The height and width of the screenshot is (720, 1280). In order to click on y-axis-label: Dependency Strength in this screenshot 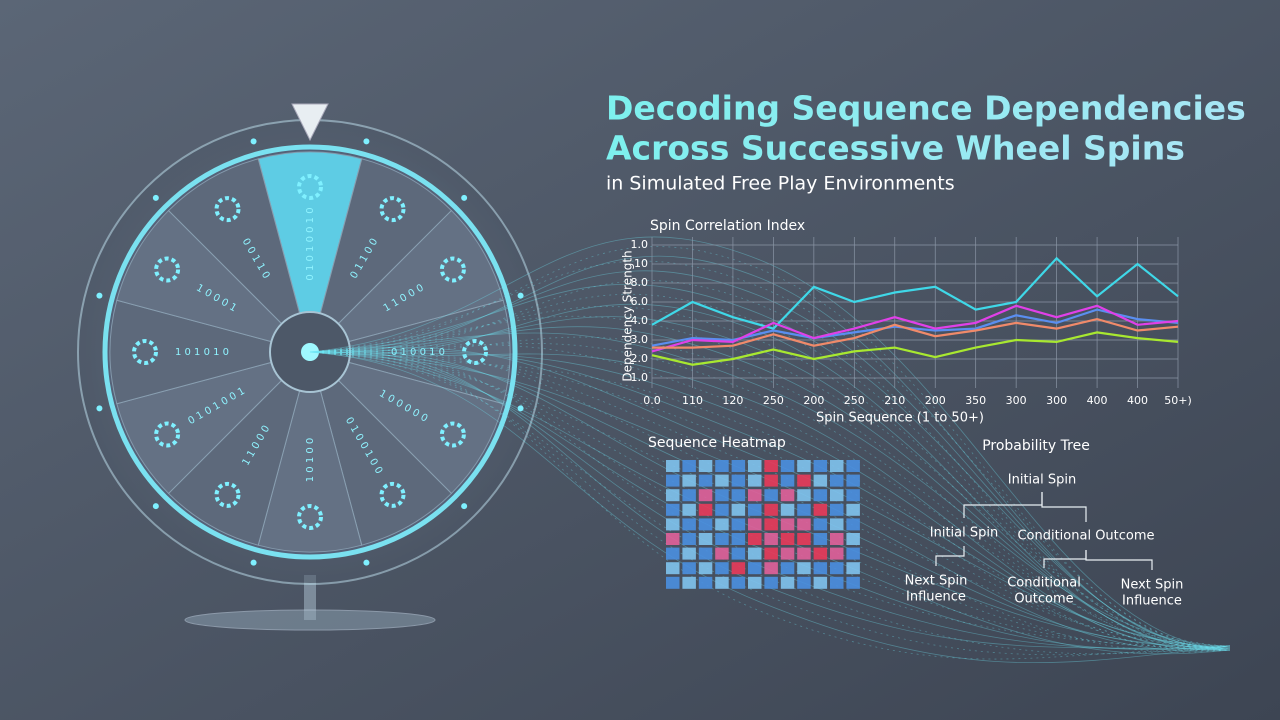, I will do `click(628, 315)`.